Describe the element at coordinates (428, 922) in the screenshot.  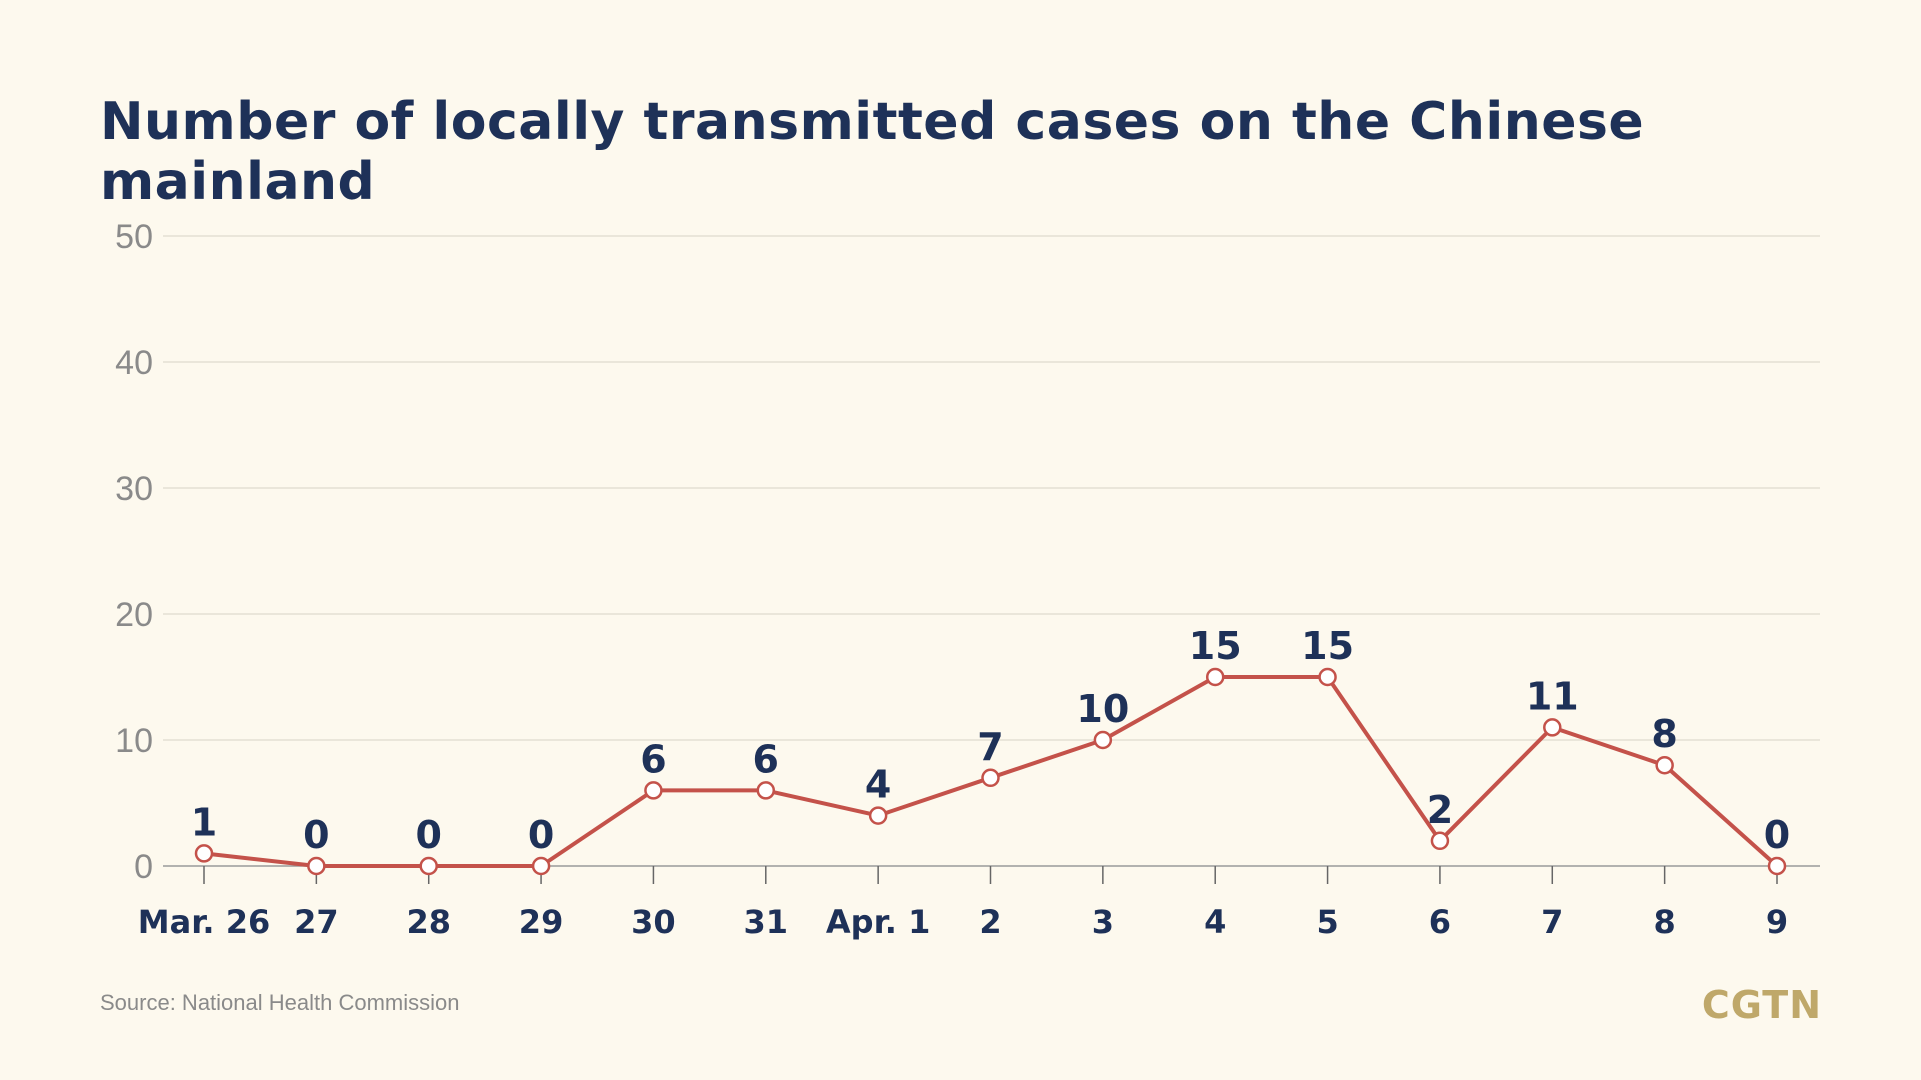
I see `x-tick-label: 28` at that location.